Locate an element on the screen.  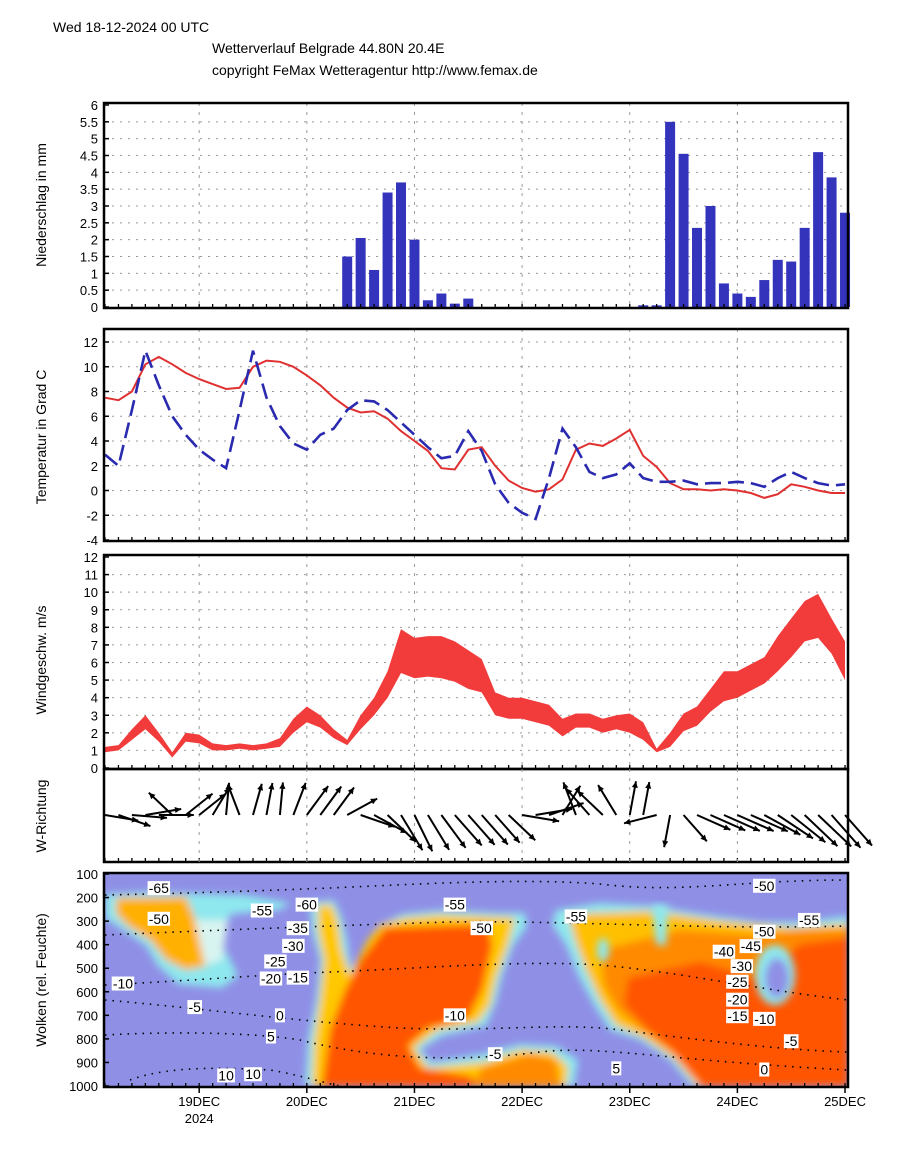
contour-label: -10 is located at coordinates (123, 984).